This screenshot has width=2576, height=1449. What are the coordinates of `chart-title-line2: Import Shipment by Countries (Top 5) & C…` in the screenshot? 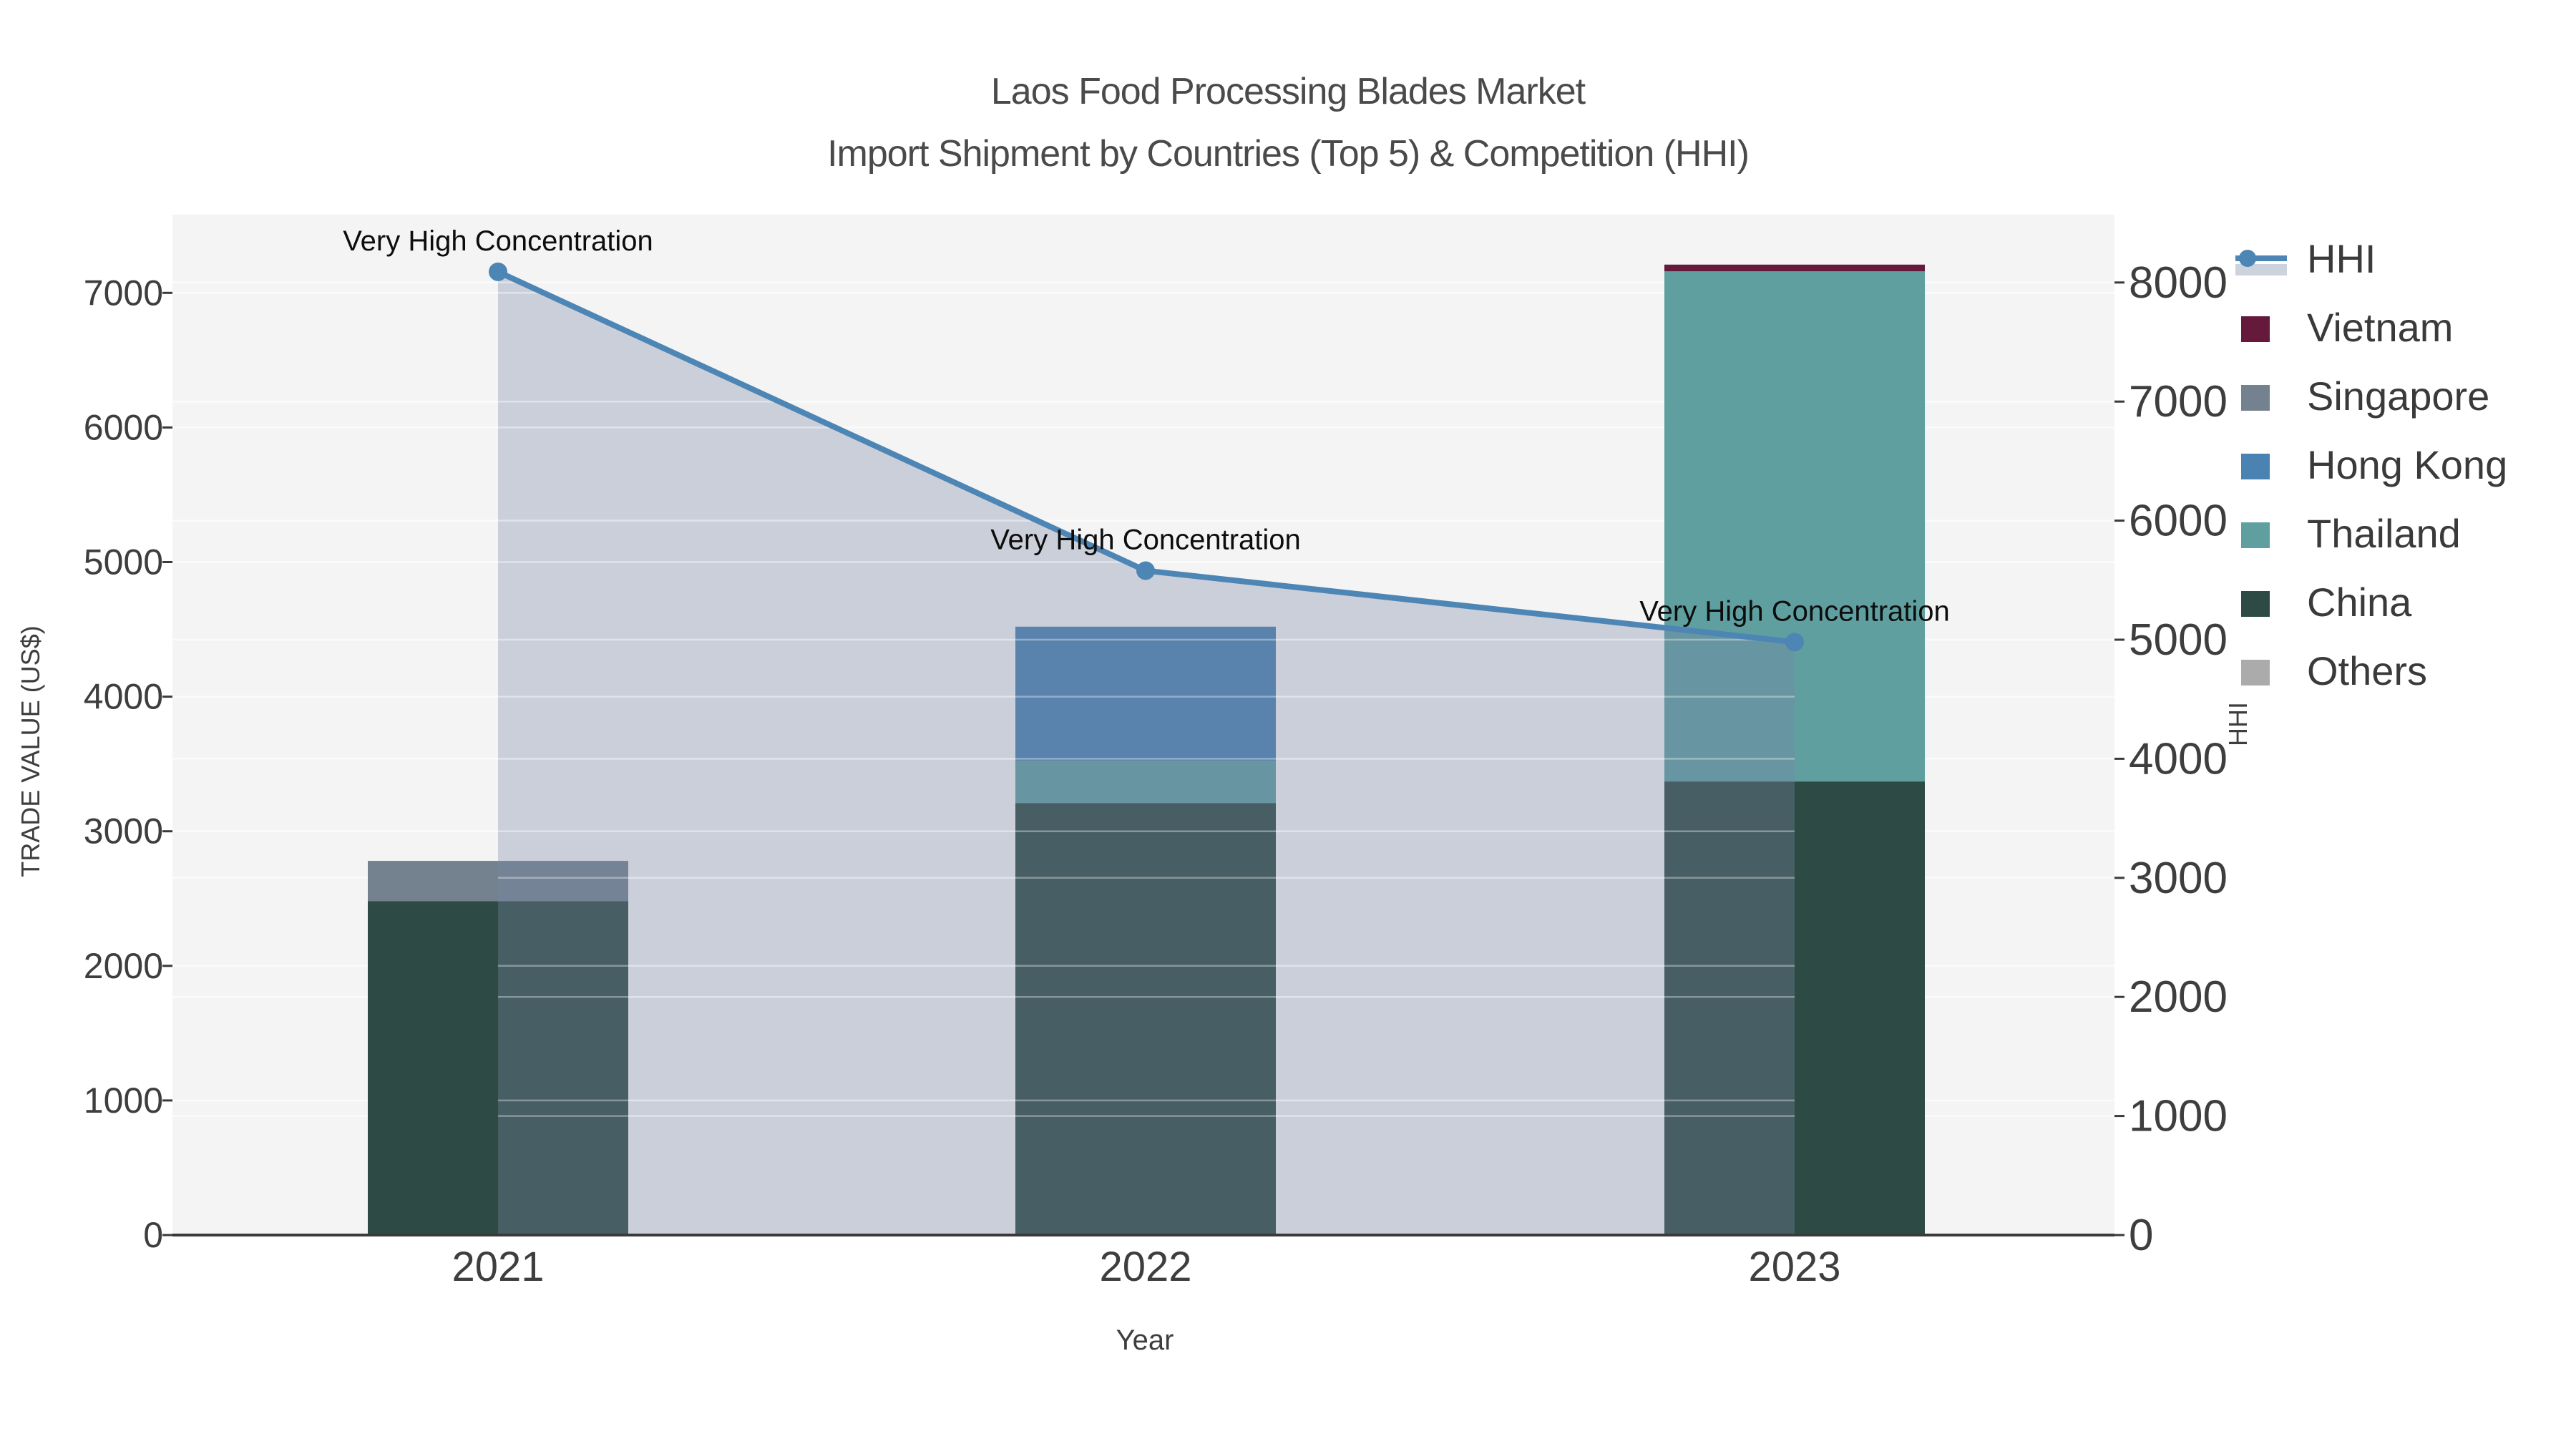 It's located at (1288, 154).